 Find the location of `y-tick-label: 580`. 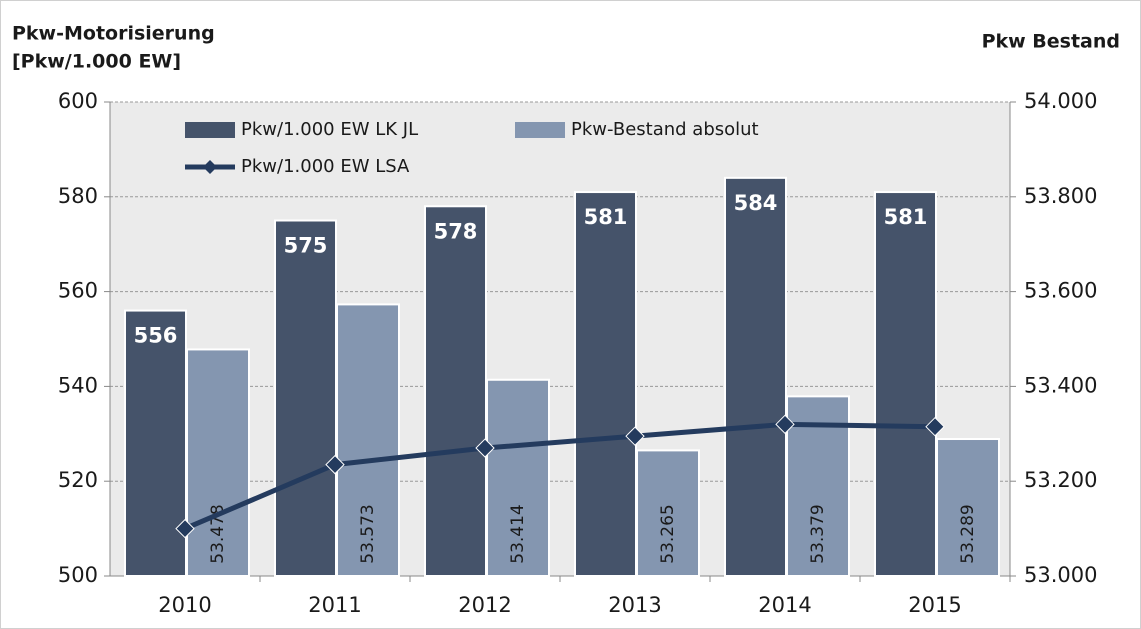

y-tick-label: 580 is located at coordinates (78, 196).